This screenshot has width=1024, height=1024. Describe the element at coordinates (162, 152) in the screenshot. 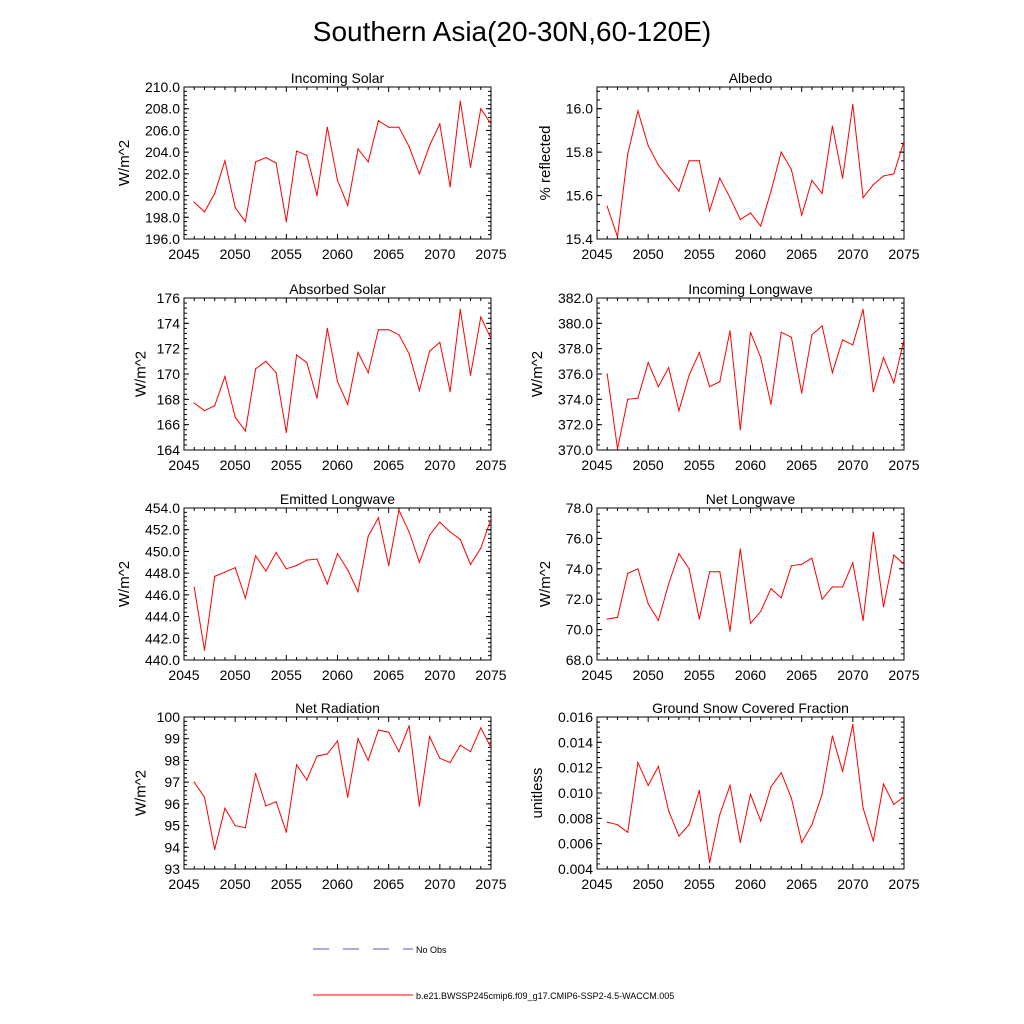

I see `y-tick-label: 204.0` at that location.